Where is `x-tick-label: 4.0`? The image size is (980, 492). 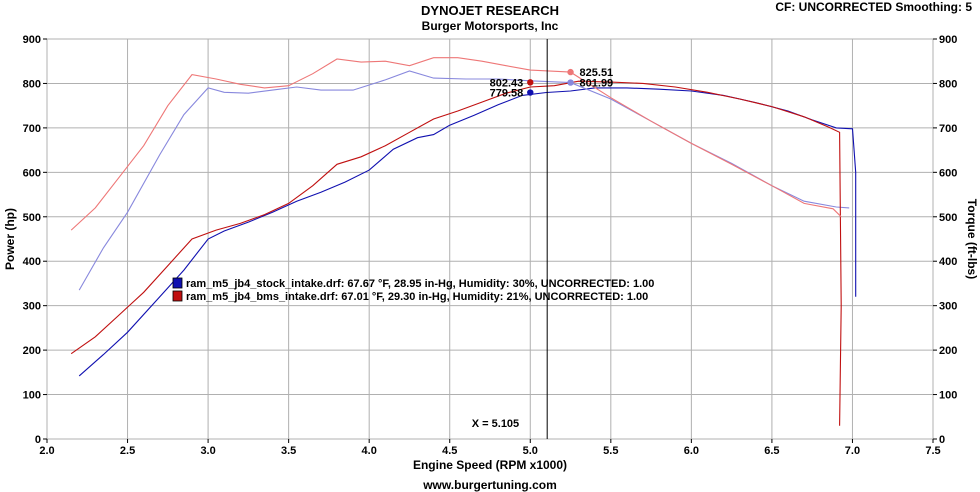
x-tick-label: 4.0 is located at coordinates (369, 451).